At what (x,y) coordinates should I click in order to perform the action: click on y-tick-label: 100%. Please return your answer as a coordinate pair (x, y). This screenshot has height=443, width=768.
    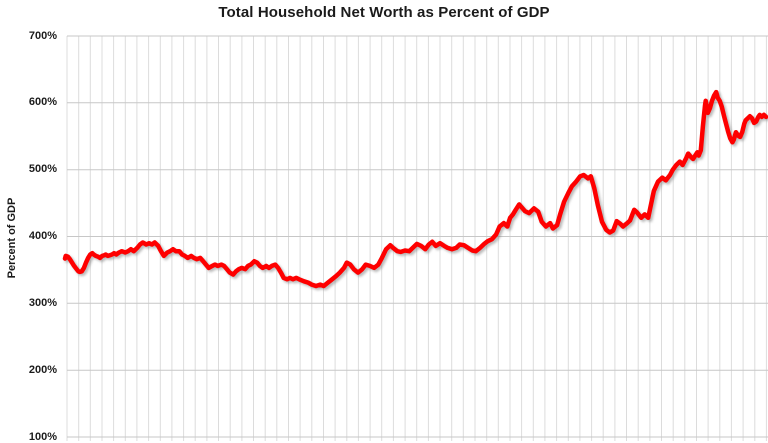
    Looking at the image, I should click on (42, 436).